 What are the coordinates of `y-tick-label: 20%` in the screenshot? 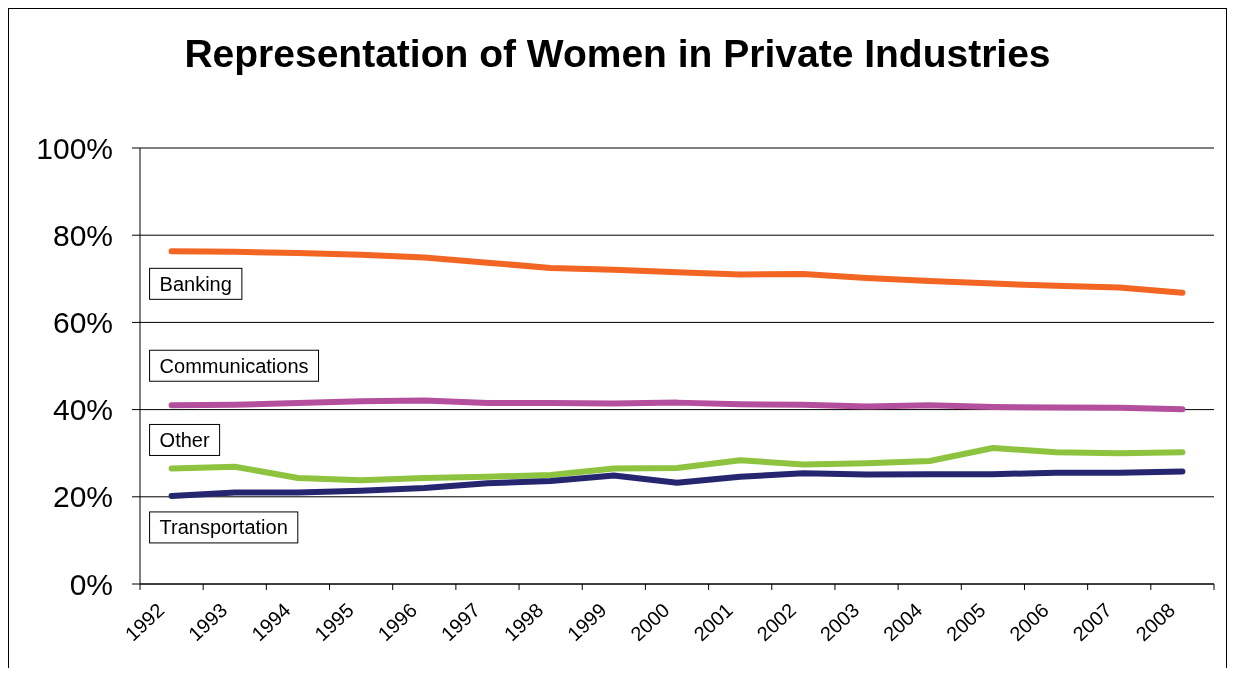 It's located at (82, 497).